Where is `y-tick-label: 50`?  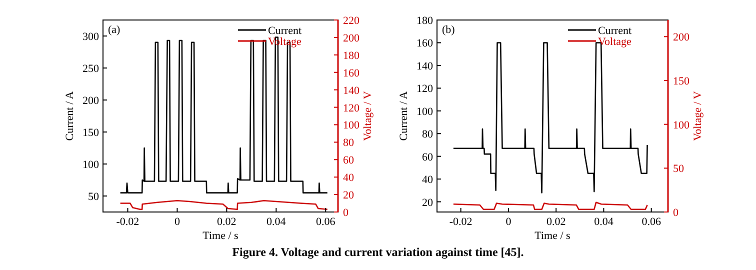 y-tick-label: 50 is located at coordinates (94, 197).